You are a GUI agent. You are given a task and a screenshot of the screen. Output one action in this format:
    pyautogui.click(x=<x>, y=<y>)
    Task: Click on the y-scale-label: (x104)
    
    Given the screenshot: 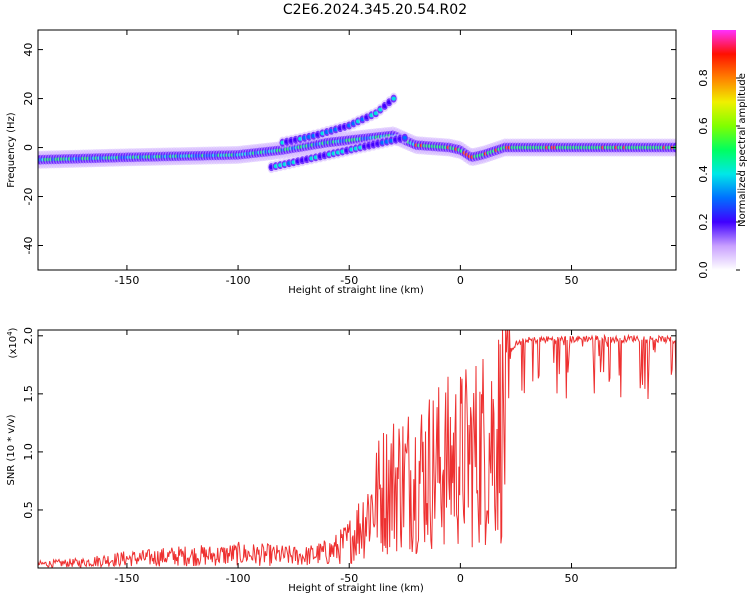 What is the action you would take?
    pyautogui.click(x=12, y=342)
    